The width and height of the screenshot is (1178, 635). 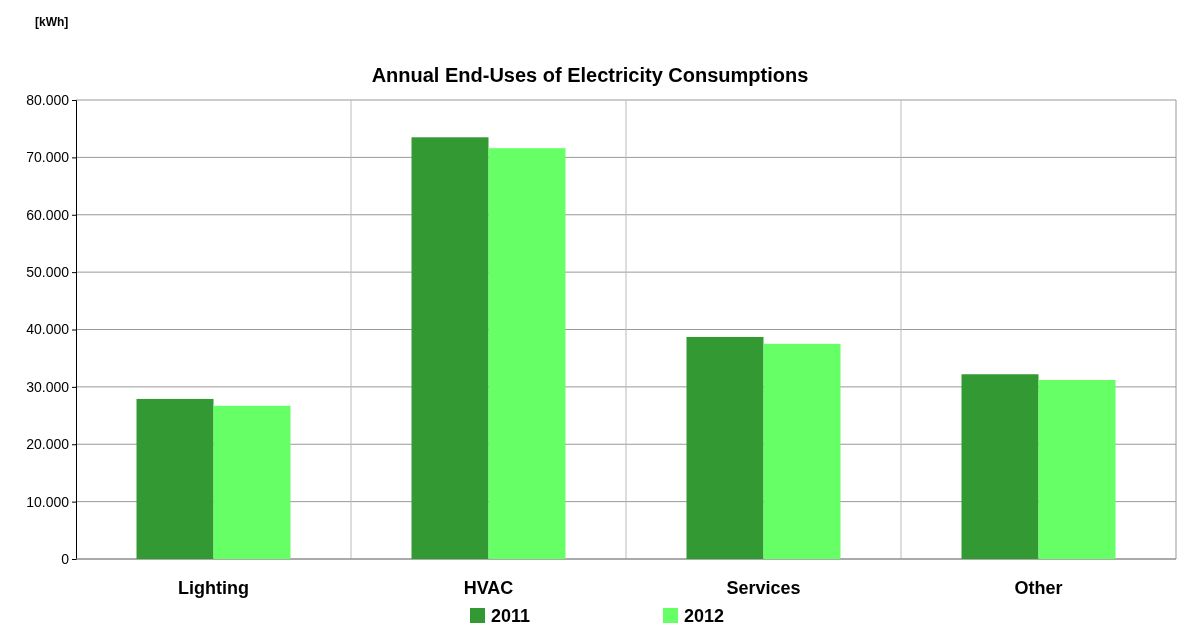 I want to click on text: [kWh], so click(x=52, y=22).